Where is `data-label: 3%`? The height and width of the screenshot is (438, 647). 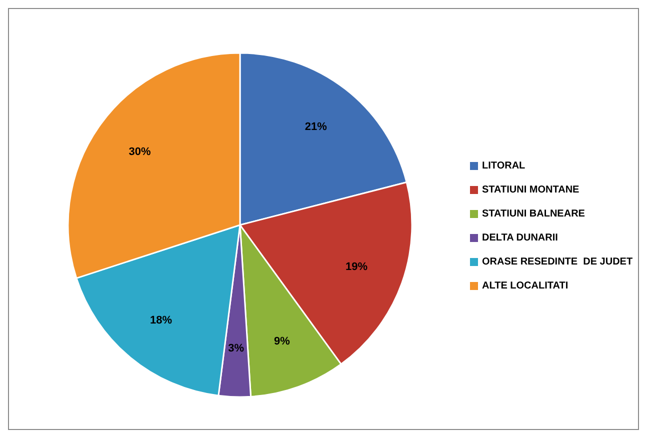 data-label: 3% is located at coordinates (236, 348).